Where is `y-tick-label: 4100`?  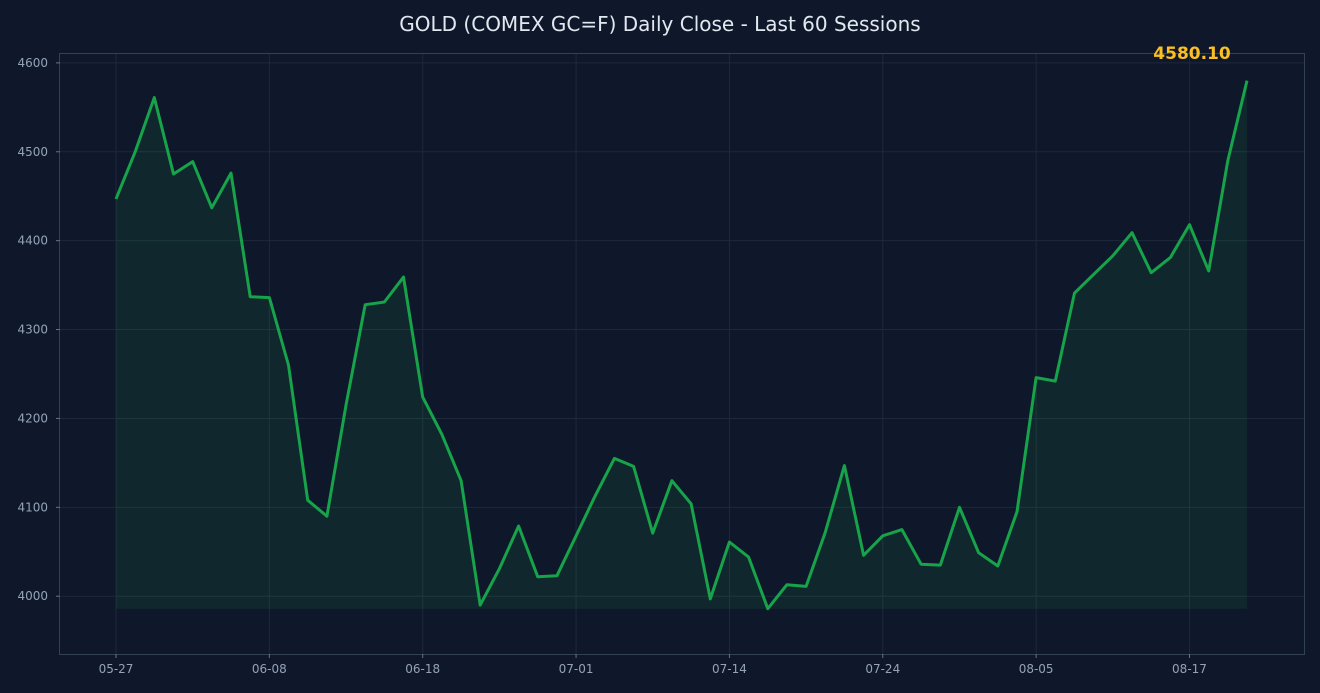
y-tick-label: 4100 is located at coordinates (32, 507).